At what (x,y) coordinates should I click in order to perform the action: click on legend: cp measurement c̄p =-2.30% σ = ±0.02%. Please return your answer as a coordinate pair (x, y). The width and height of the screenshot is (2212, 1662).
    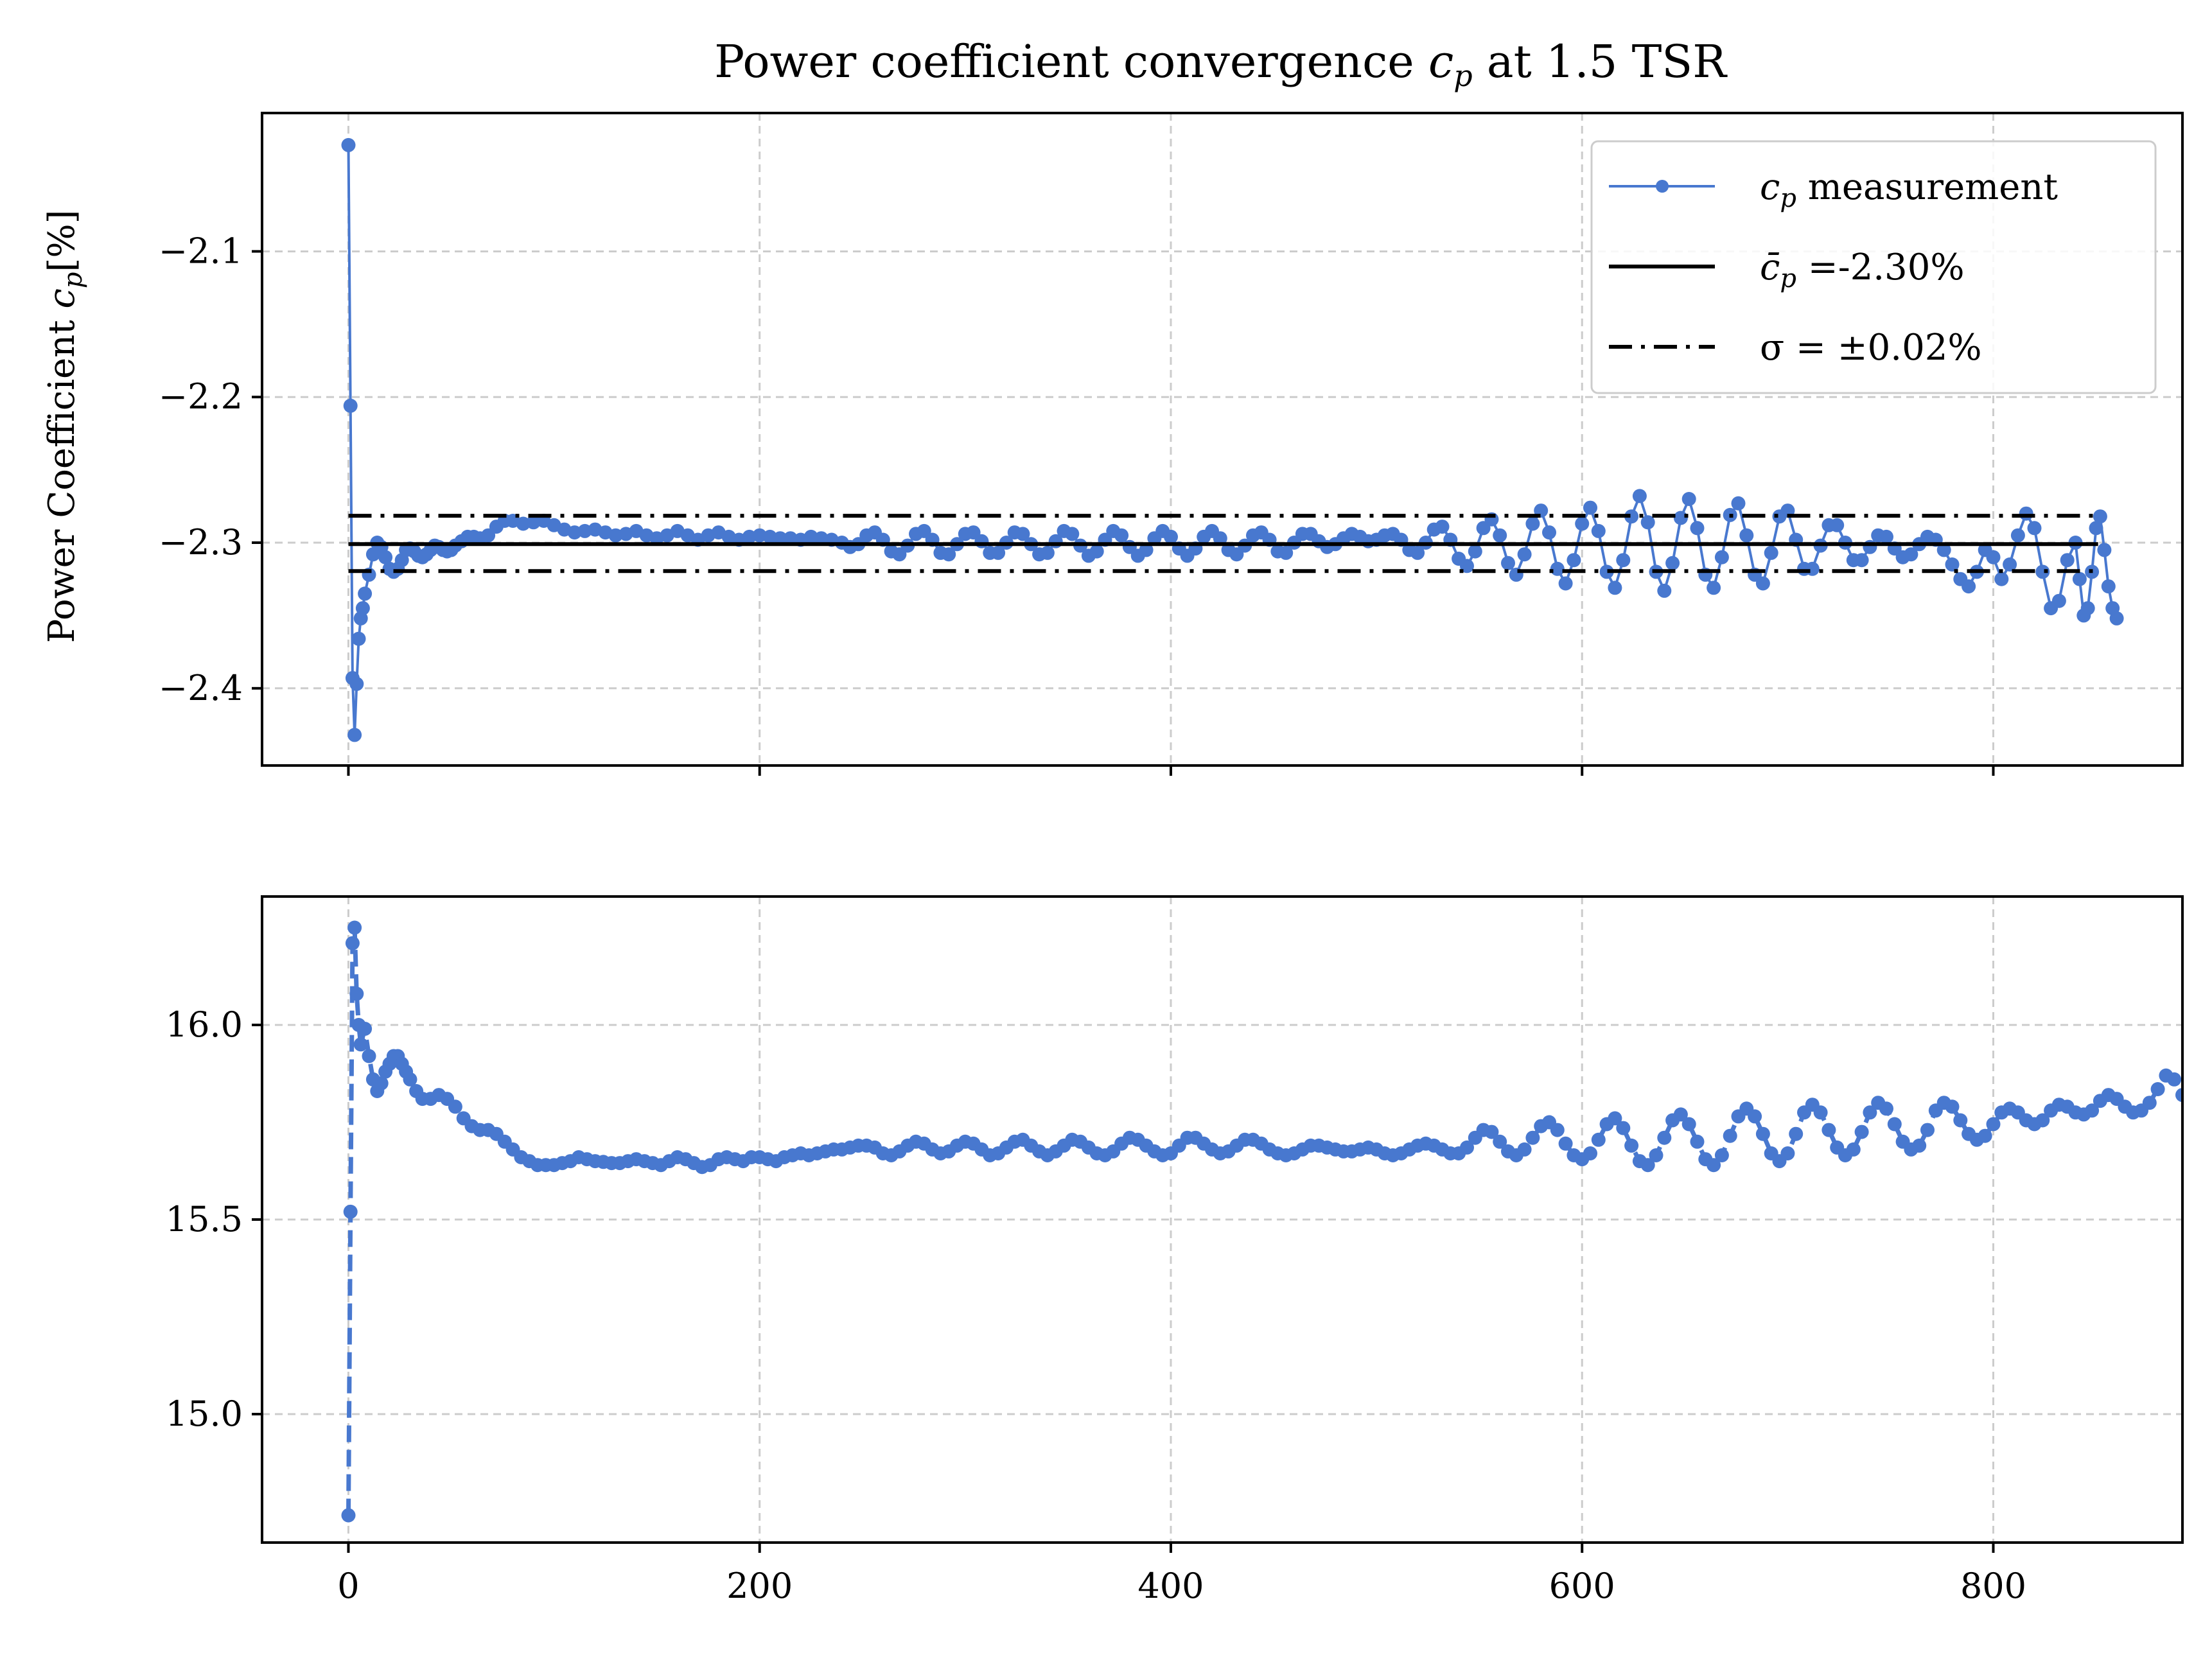
    Looking at the image, I should click on (1874, 267).